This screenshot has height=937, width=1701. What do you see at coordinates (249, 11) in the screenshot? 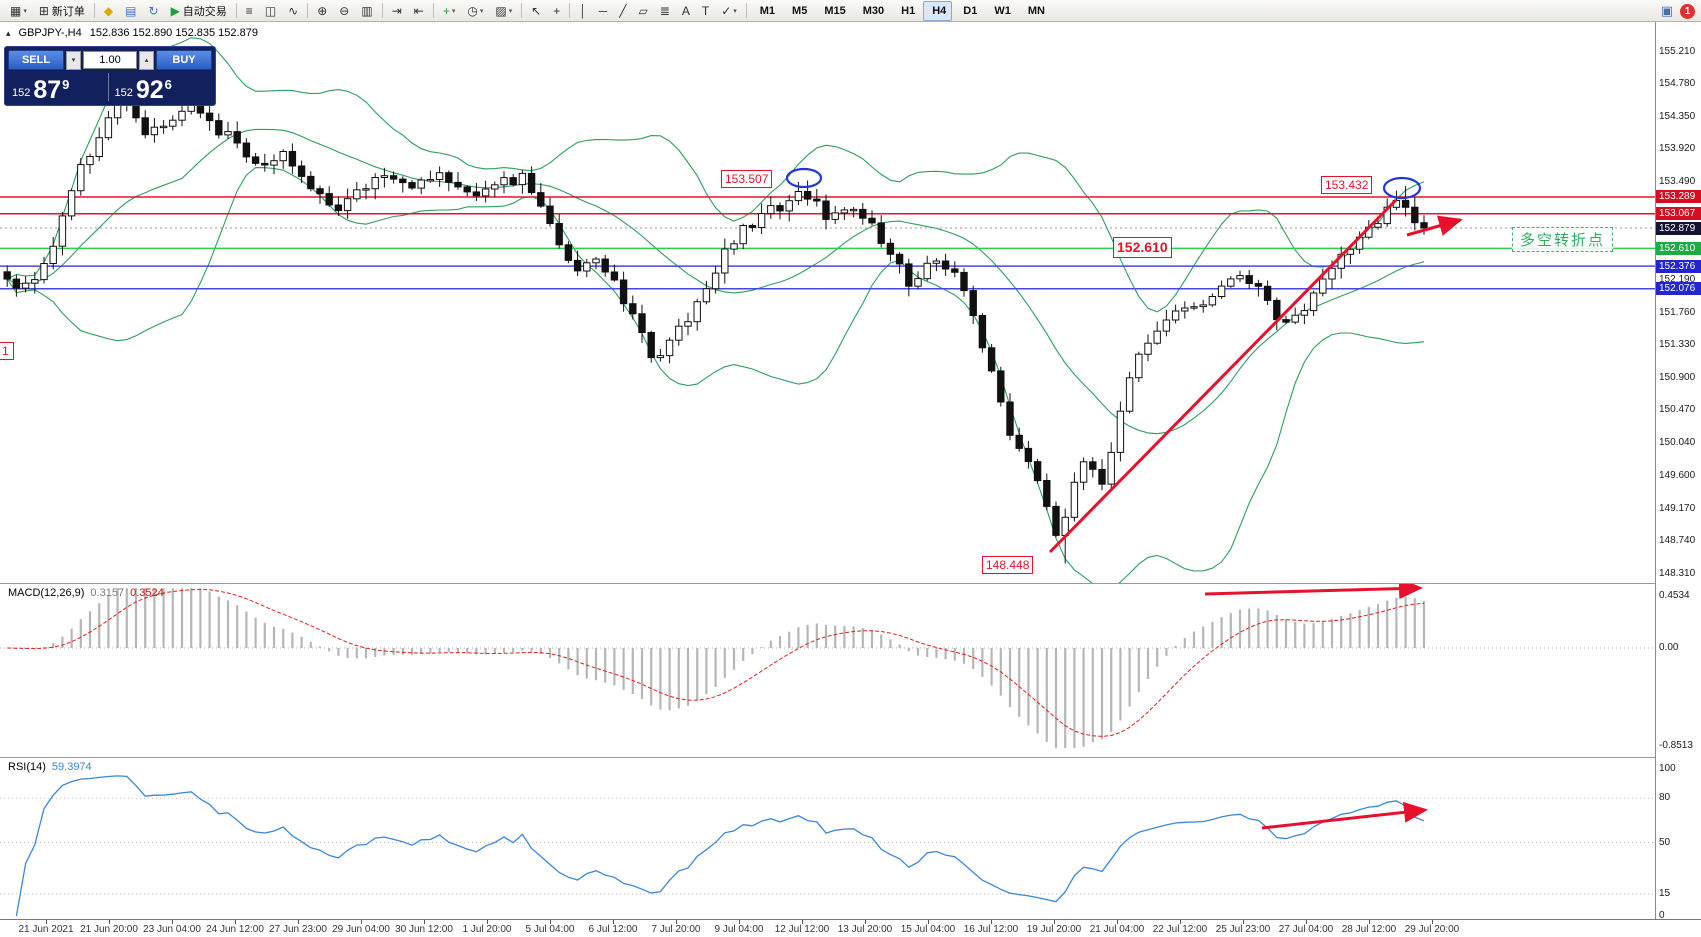
I see `ohlc-bars-button: ≡` at bounding box center [249, 11].